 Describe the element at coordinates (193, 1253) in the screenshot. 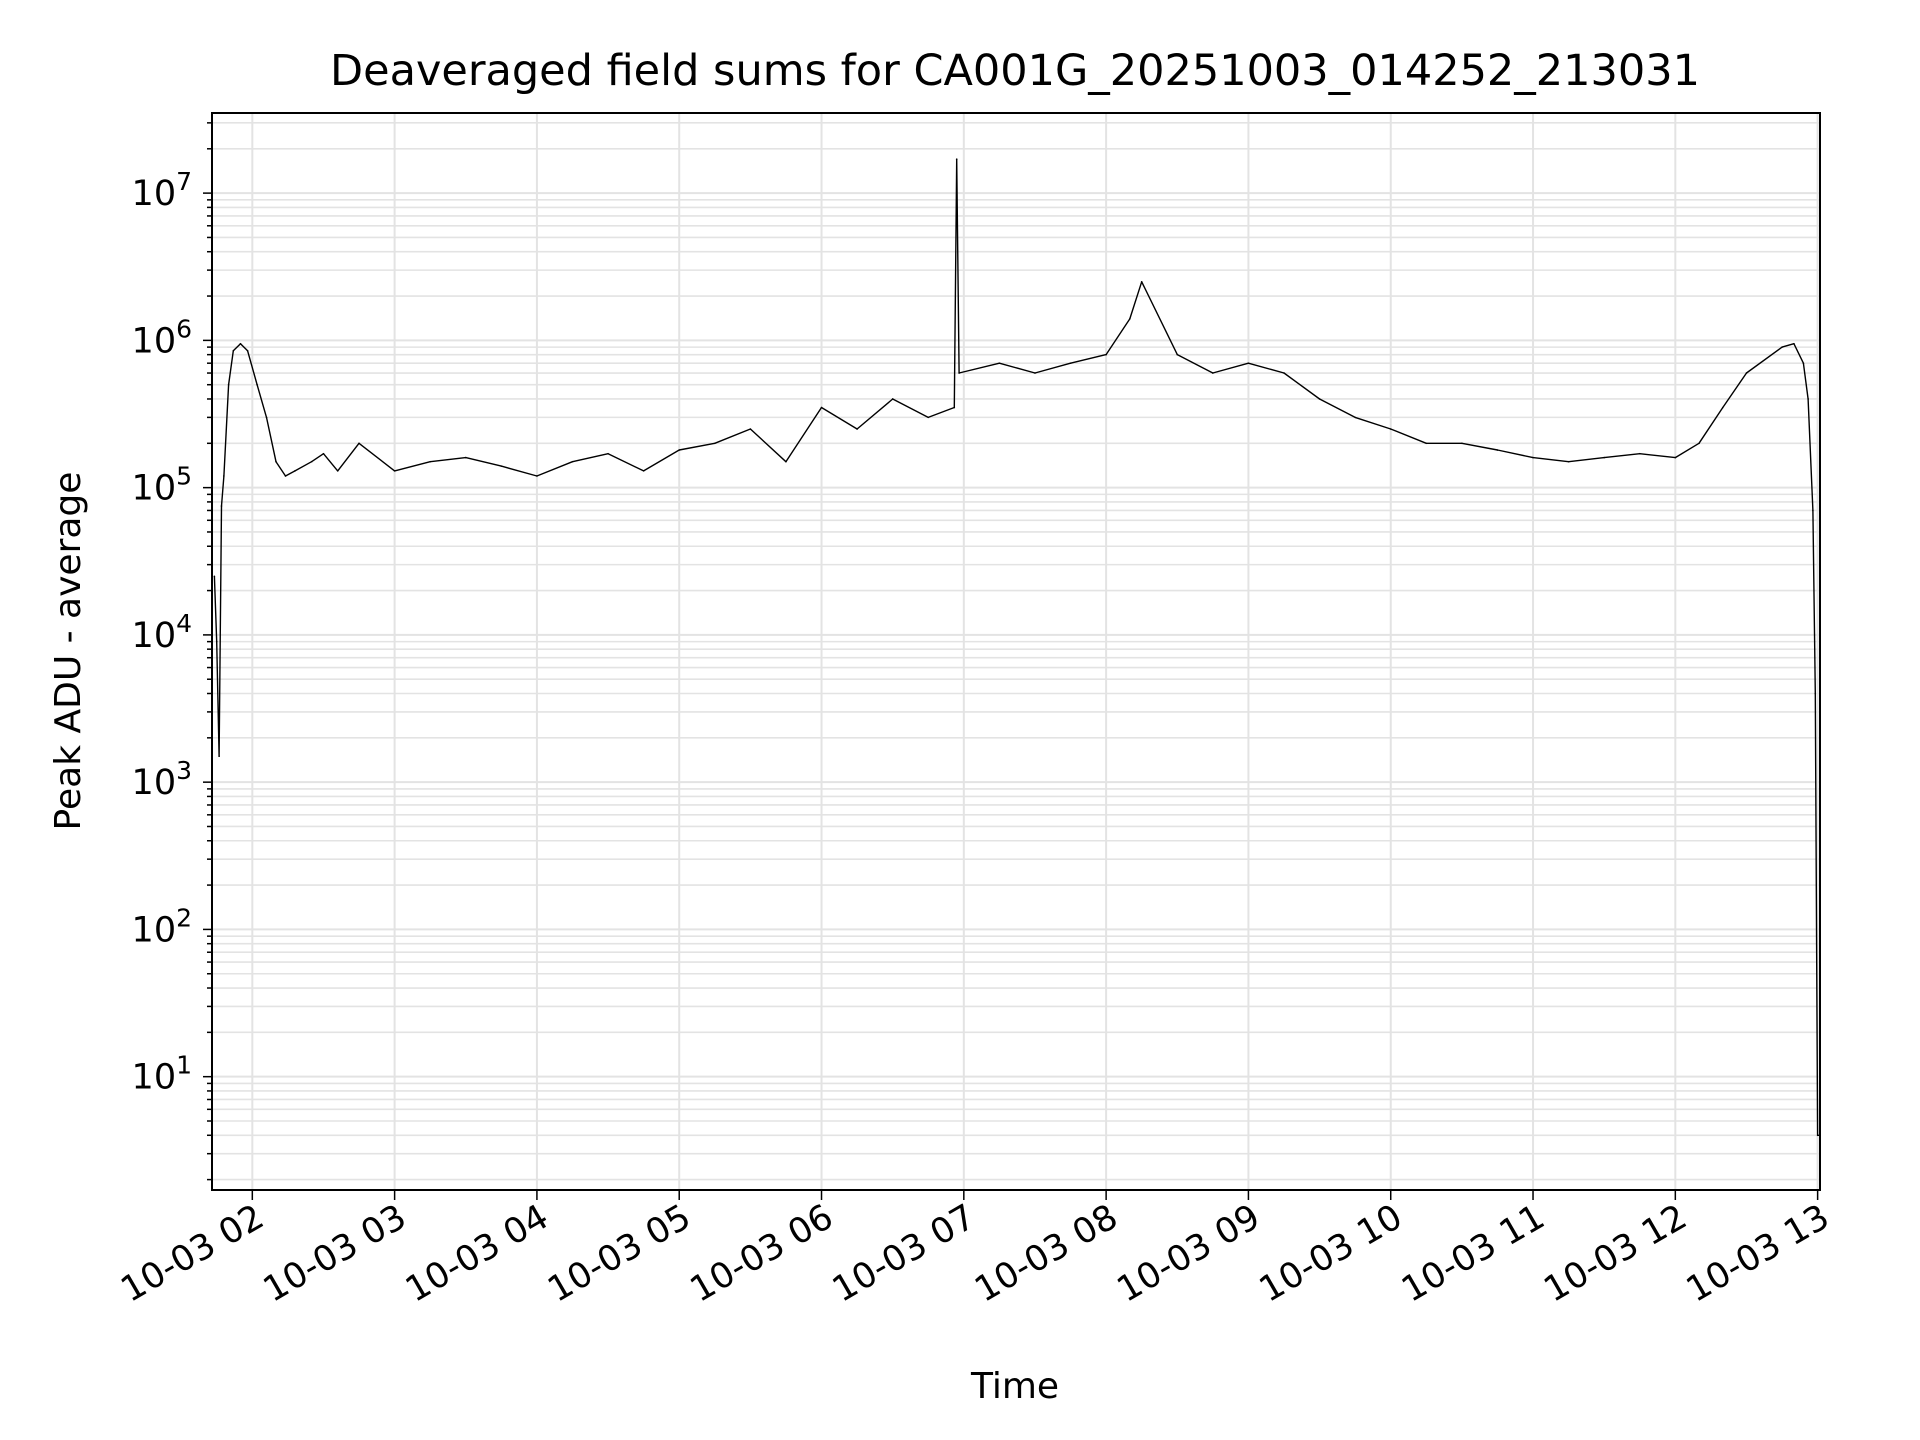

I see `x-tick-label: 10-03 02` at that location.